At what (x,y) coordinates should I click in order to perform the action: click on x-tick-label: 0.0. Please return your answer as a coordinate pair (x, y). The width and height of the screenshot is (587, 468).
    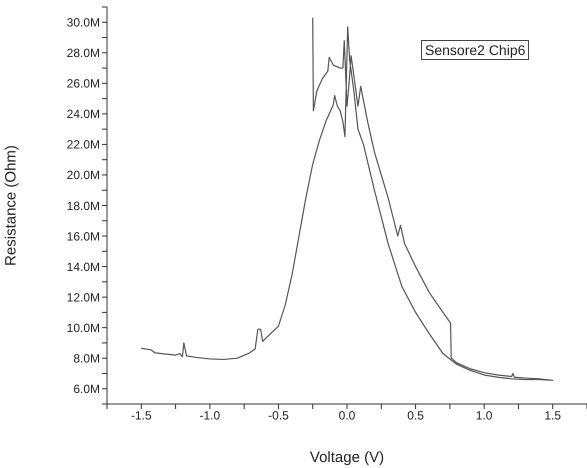
    Looking at the image, I should click on (347, 415).